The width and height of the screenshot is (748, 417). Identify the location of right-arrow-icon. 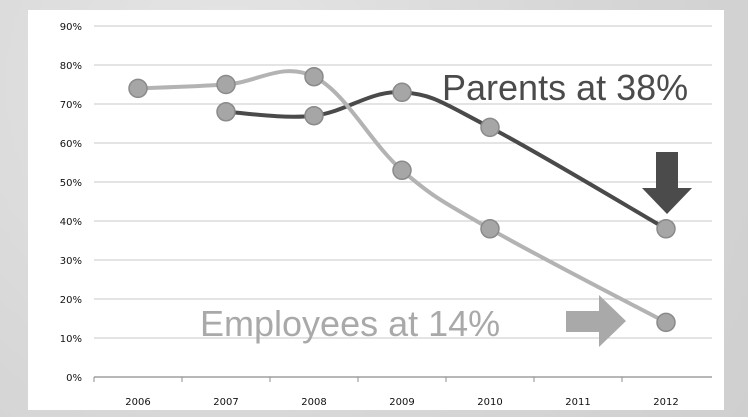
(596, 321).